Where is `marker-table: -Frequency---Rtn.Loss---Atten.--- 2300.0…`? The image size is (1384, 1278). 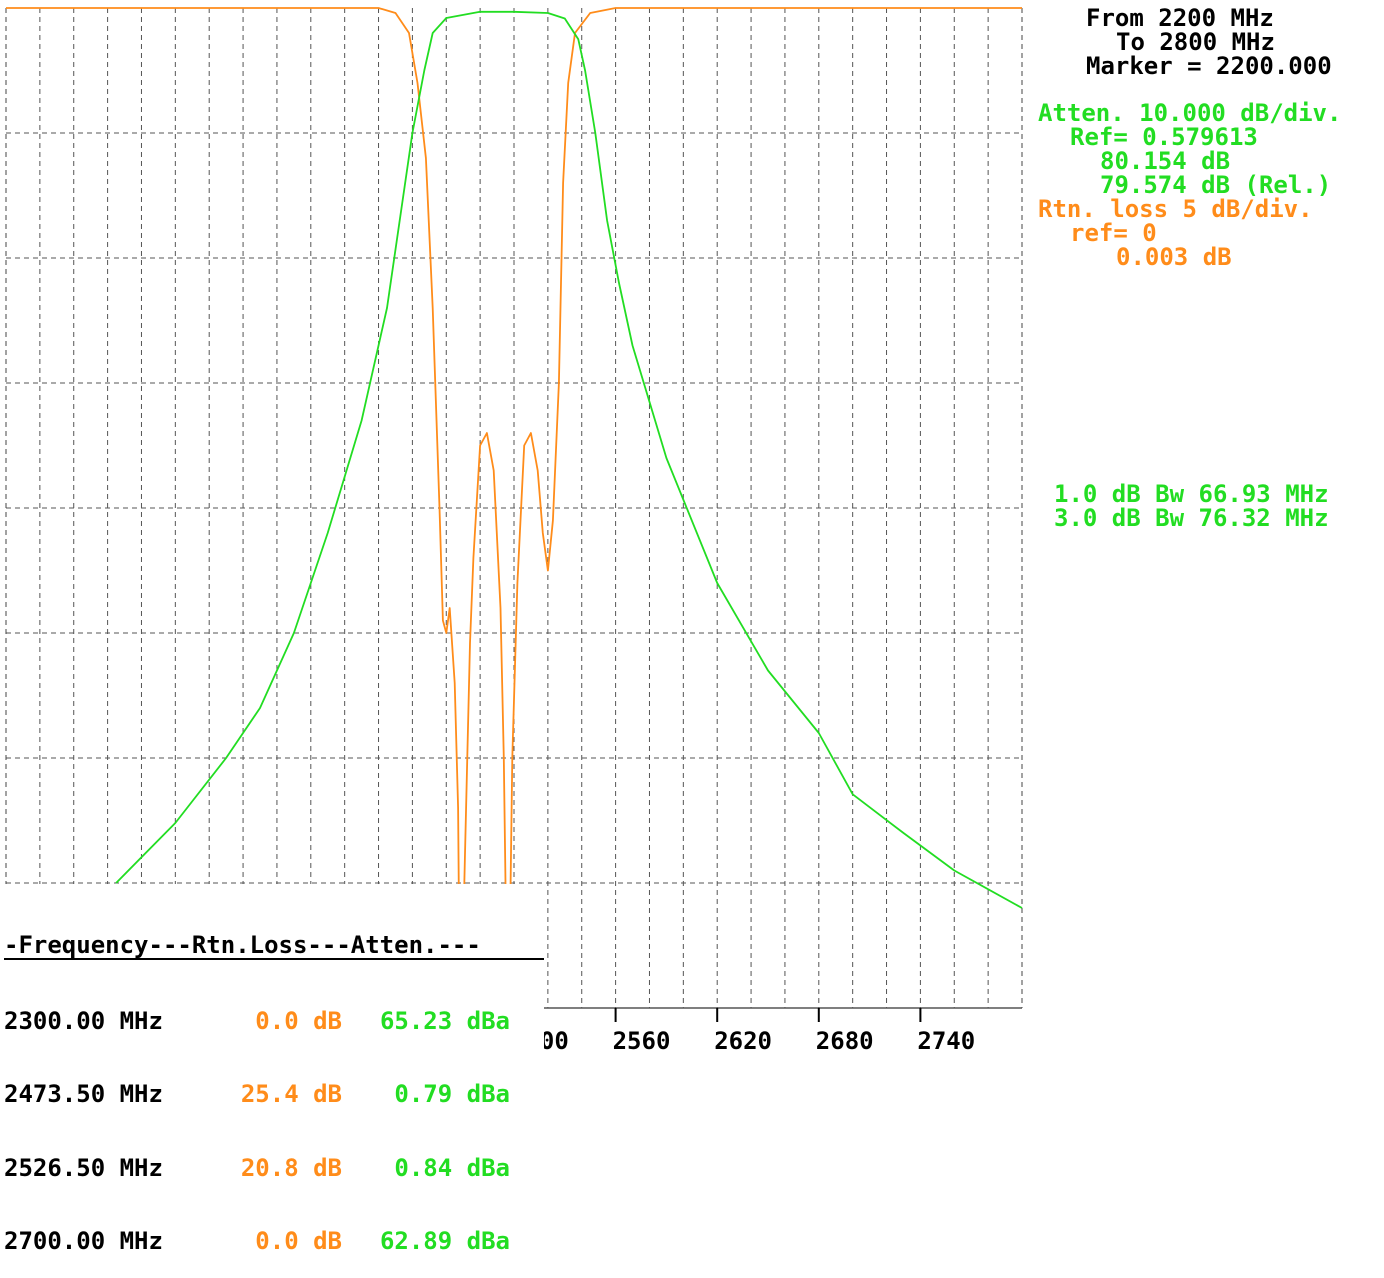 marker-table: -Frequency---Rtn.Loss---Atten.--- 2300.0… is located at coordinates (274, 1081).